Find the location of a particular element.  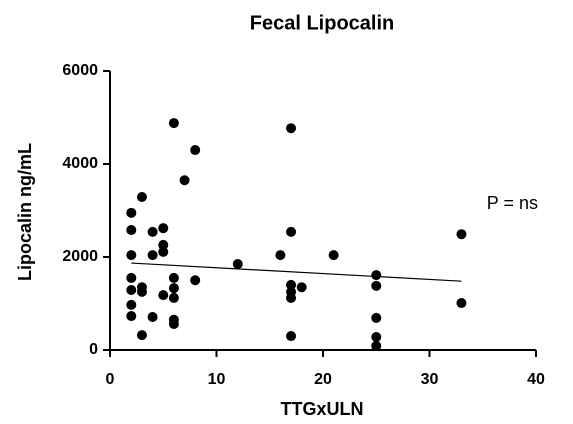

chart-title: Fecal Lipocalin is located at coordinates (322, 23).